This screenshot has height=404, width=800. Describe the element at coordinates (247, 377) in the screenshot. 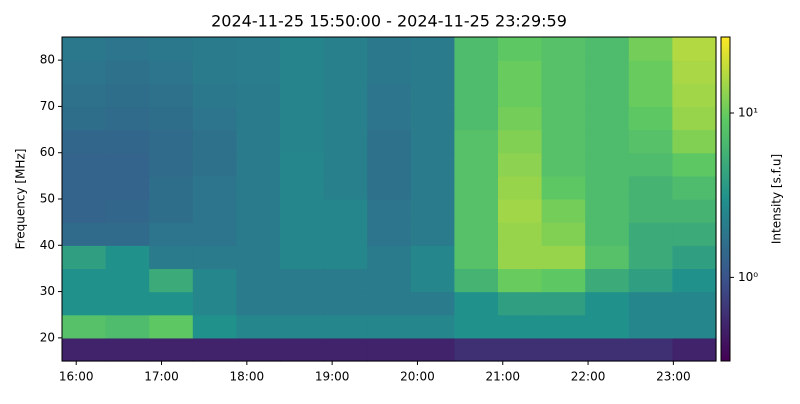

I see `x-tick-label: 18:00` at that location.